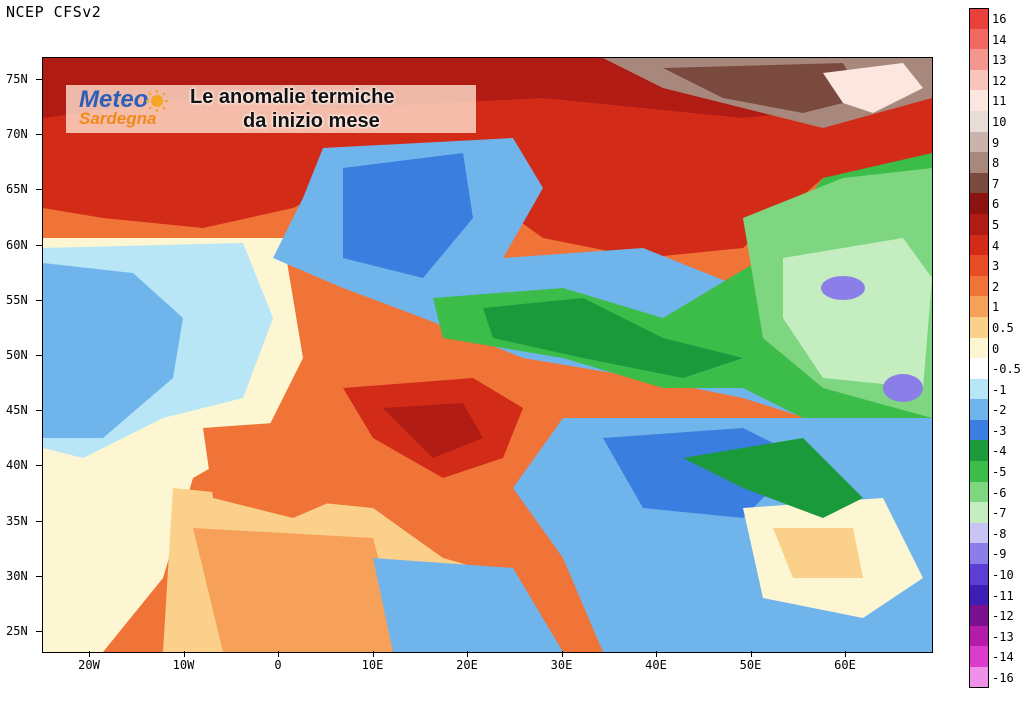  I want to click on legend-label: -2, so click(999, 410).